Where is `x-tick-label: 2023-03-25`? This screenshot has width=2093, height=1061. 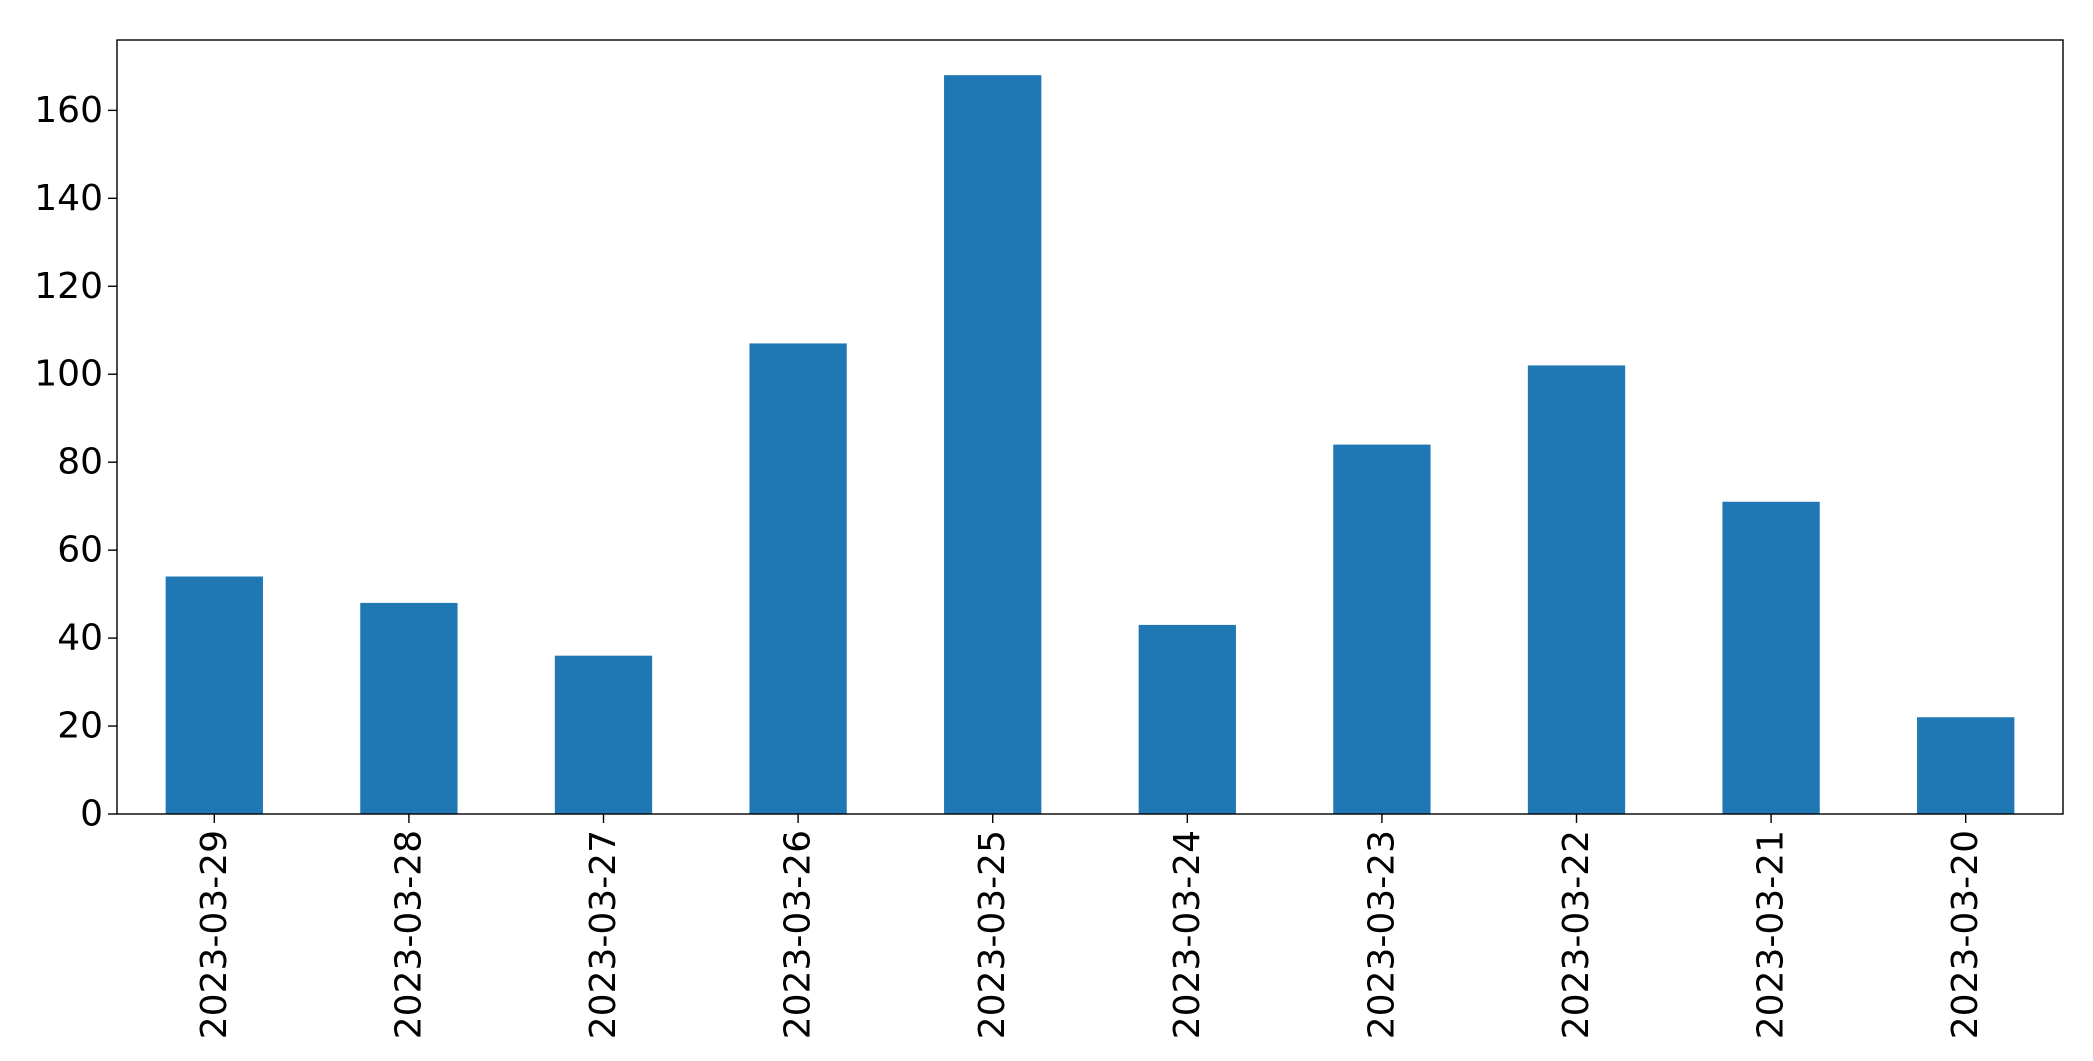 x-tick-label: 2023-03-25 is located at coordinates (992, 934).